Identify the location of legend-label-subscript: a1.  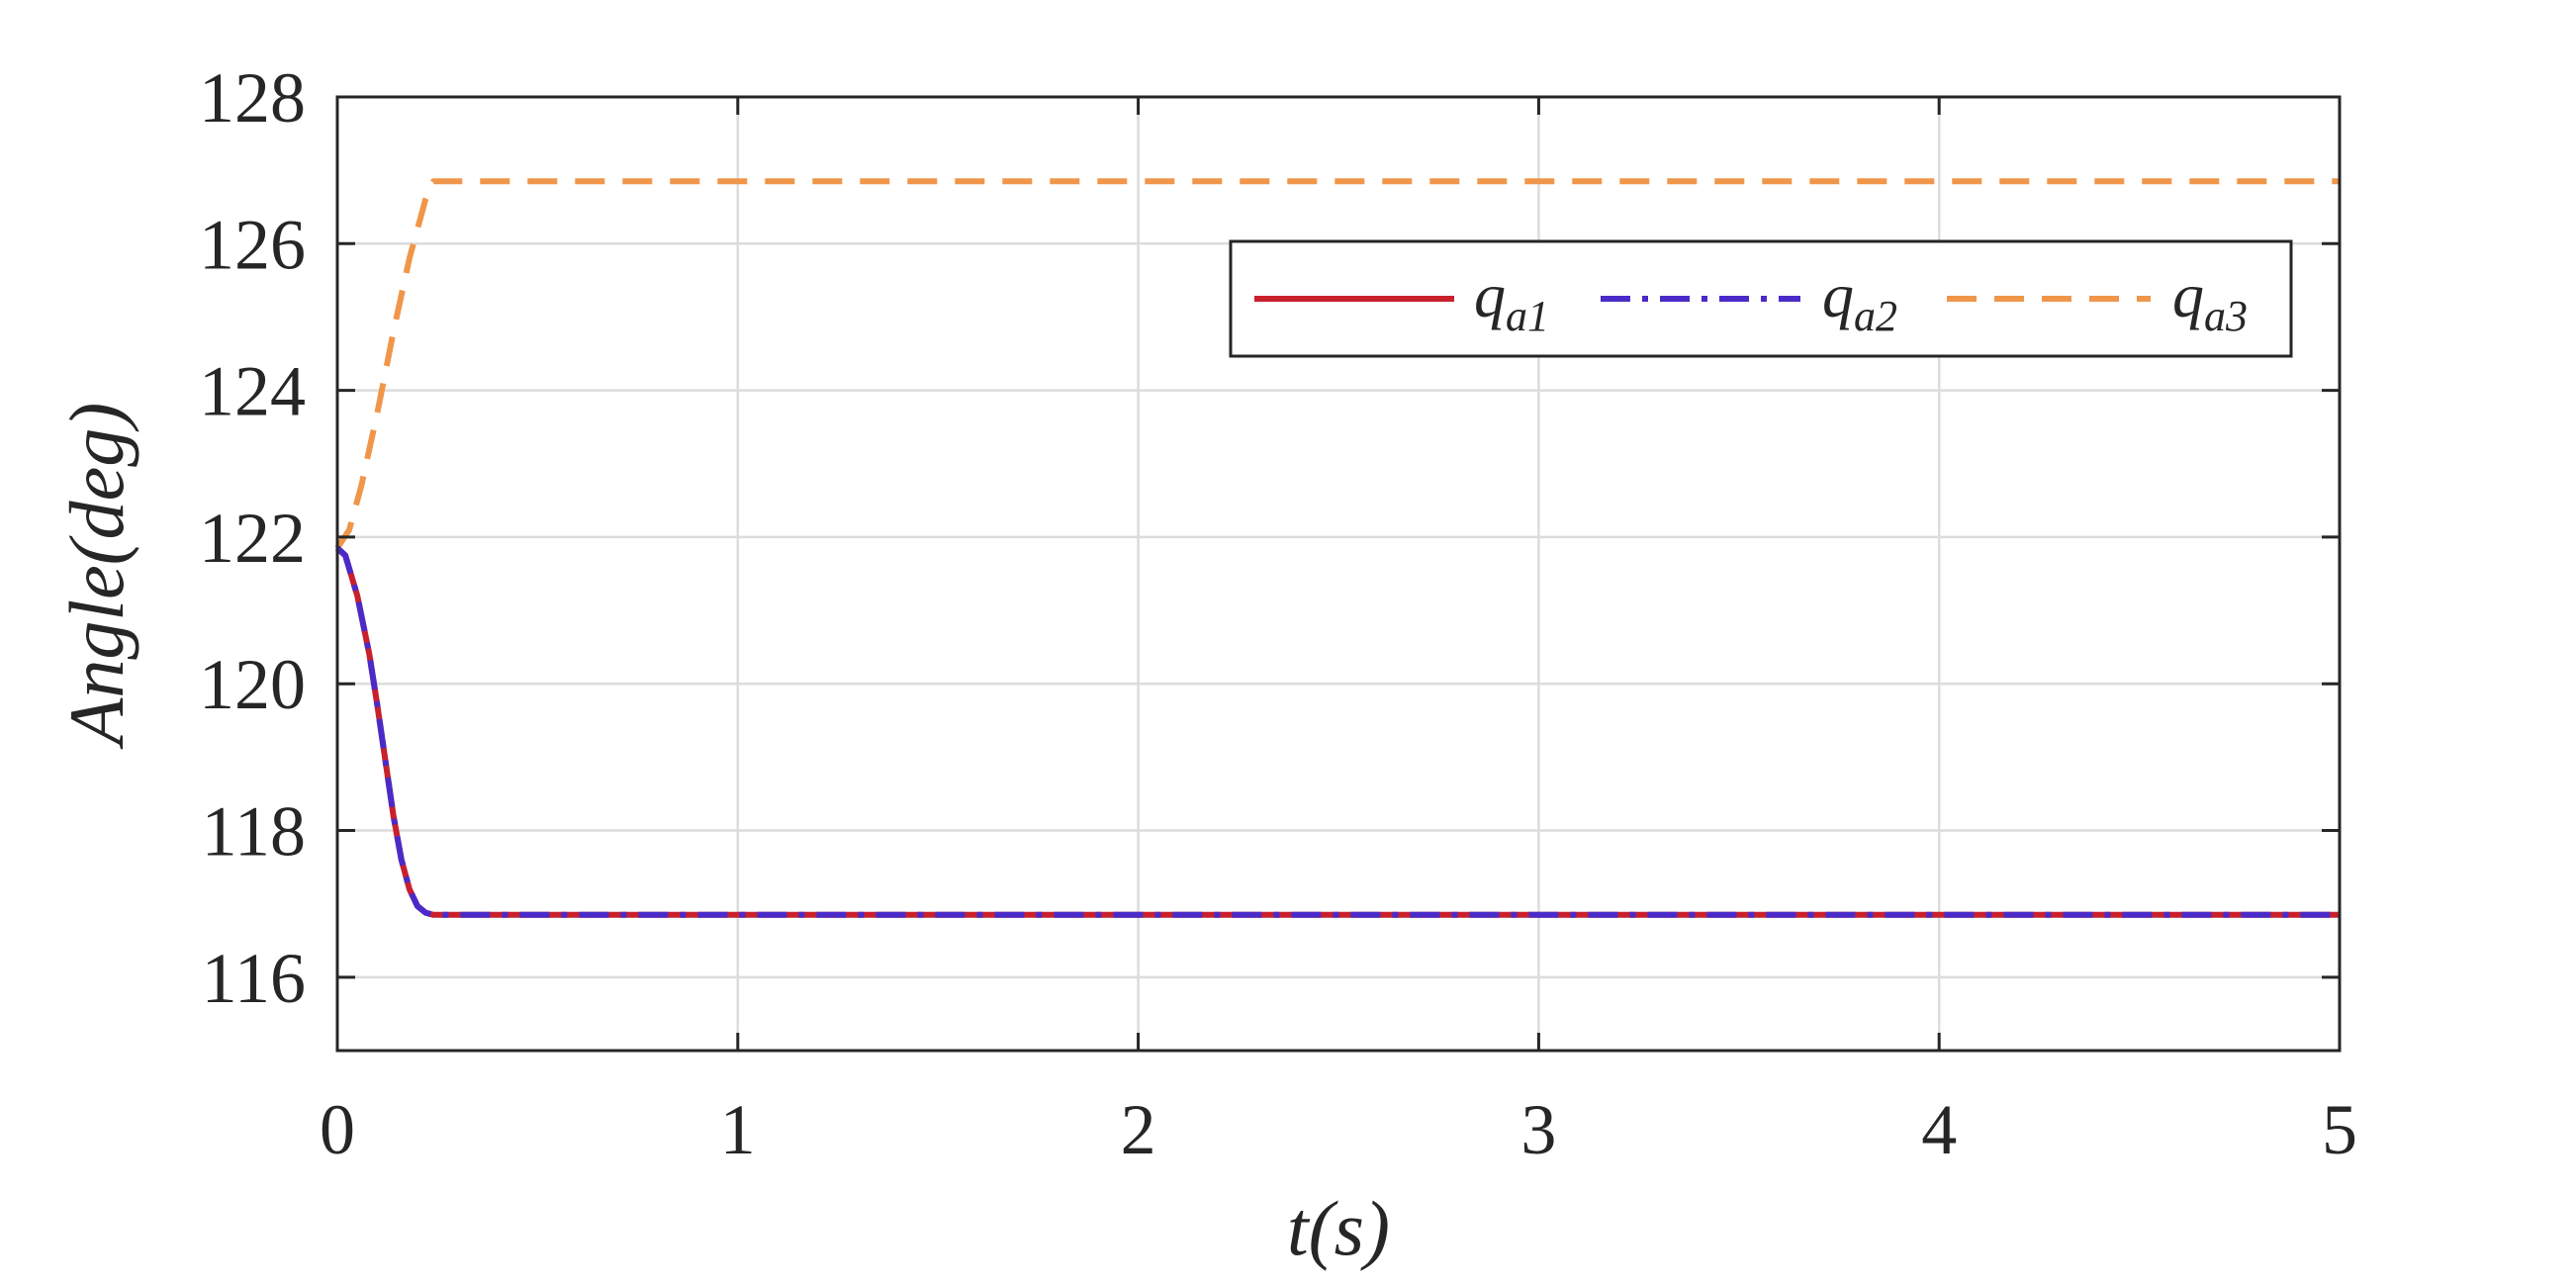
(1527, 316).